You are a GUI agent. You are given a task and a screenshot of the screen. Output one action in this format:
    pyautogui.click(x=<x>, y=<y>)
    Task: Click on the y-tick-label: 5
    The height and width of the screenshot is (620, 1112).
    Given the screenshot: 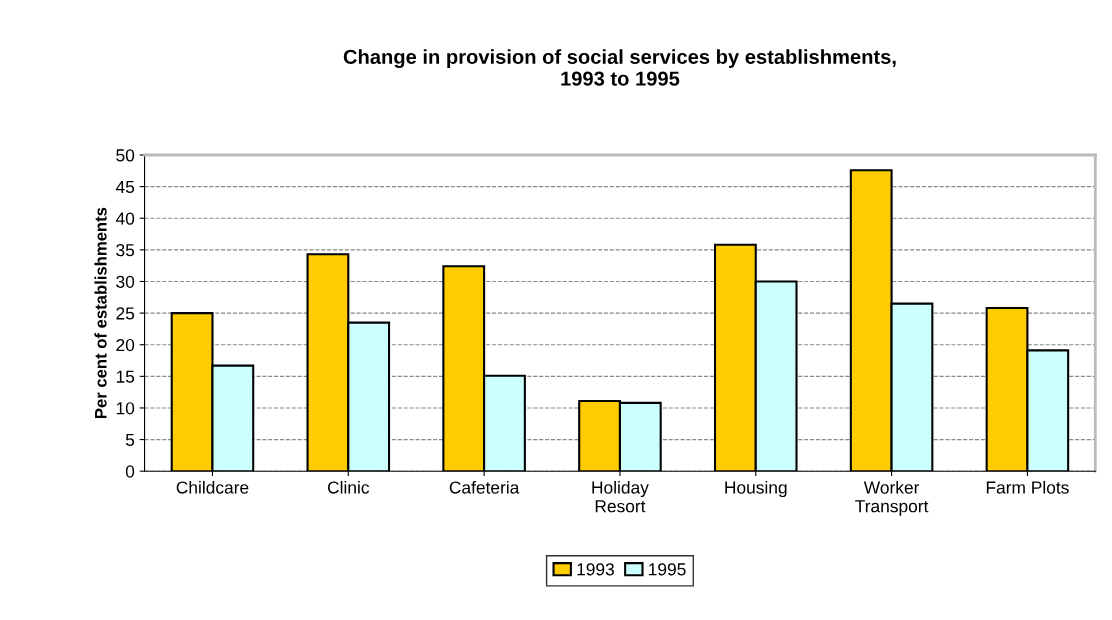 What is the action you would take?
    pyautogui.click(x=130, y=440)
    